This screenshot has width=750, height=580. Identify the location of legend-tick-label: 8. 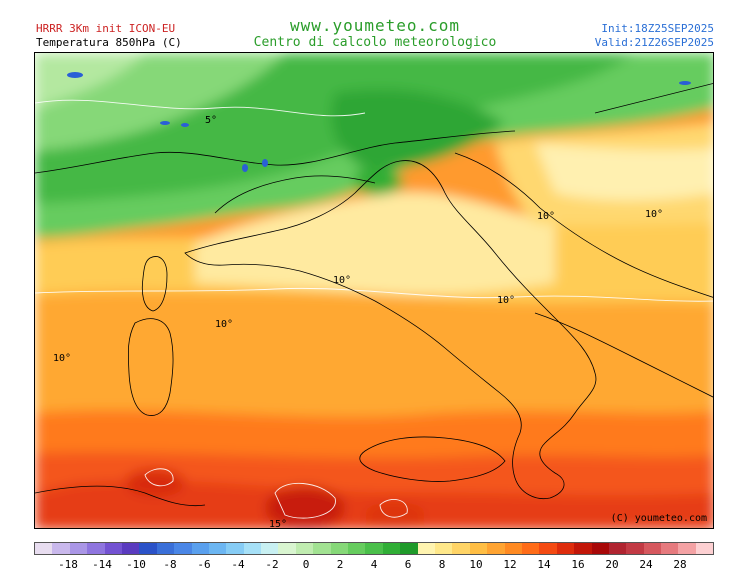
(442, 564).